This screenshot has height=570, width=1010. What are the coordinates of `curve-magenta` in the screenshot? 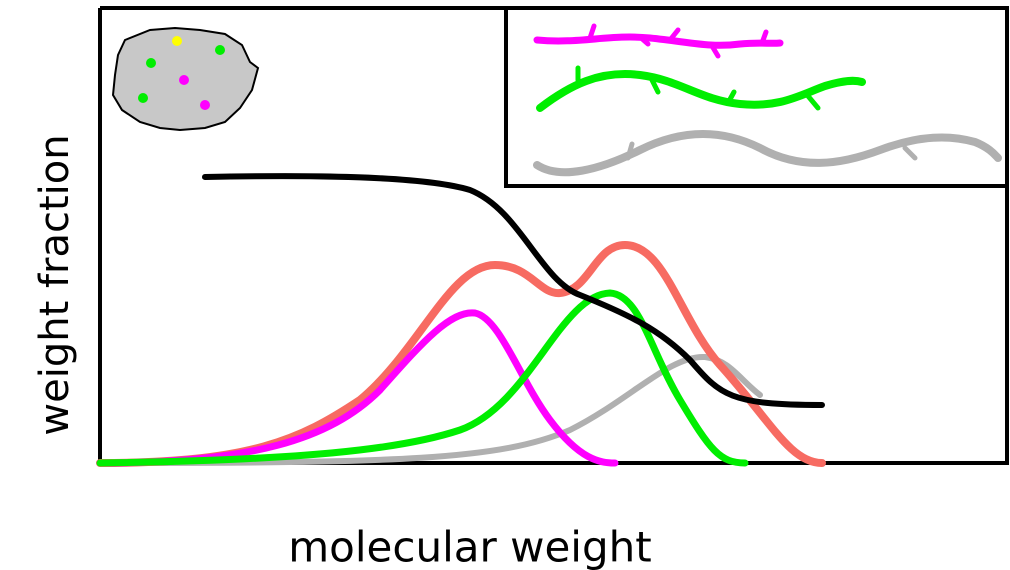 It's located at (357, 388).